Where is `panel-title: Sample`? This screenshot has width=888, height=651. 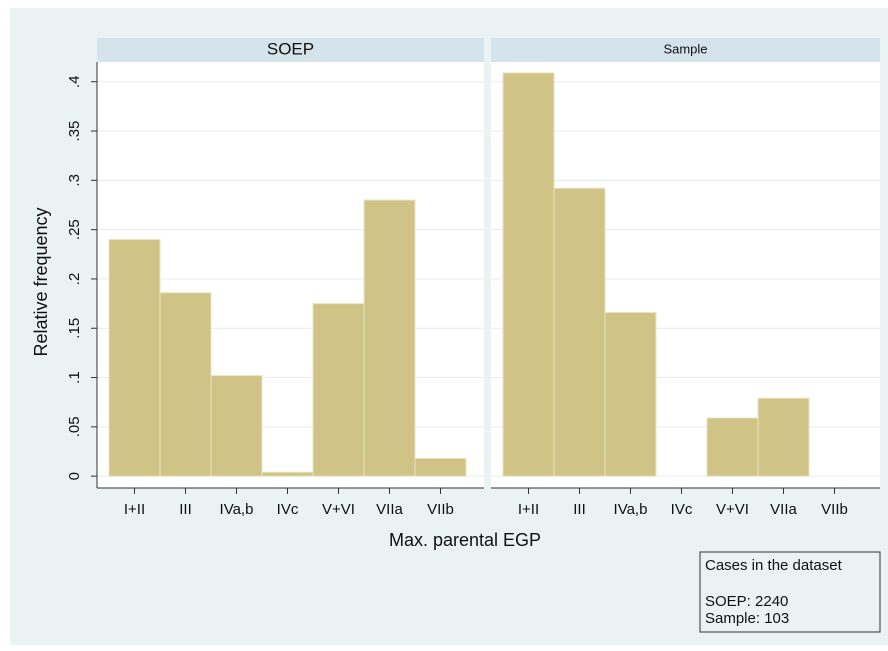 panel-title: Sample is located at coordinates (685, 48).